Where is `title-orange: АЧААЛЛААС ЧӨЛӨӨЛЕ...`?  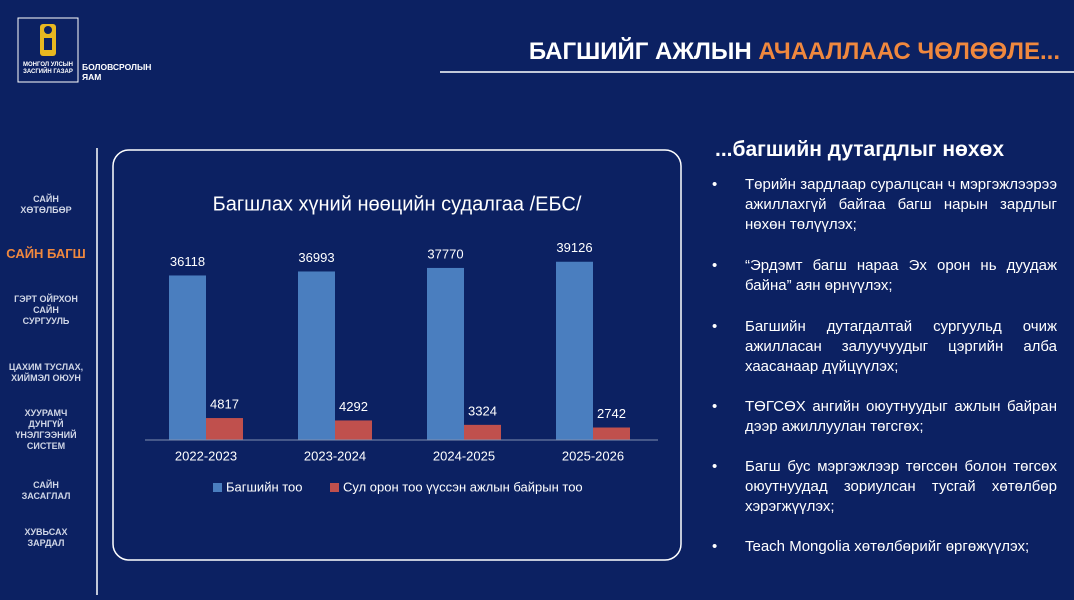 title-orange: АЧААЛЛААС ЧӨЛӨӨЛЕ... is located at coordinates (909, 51).